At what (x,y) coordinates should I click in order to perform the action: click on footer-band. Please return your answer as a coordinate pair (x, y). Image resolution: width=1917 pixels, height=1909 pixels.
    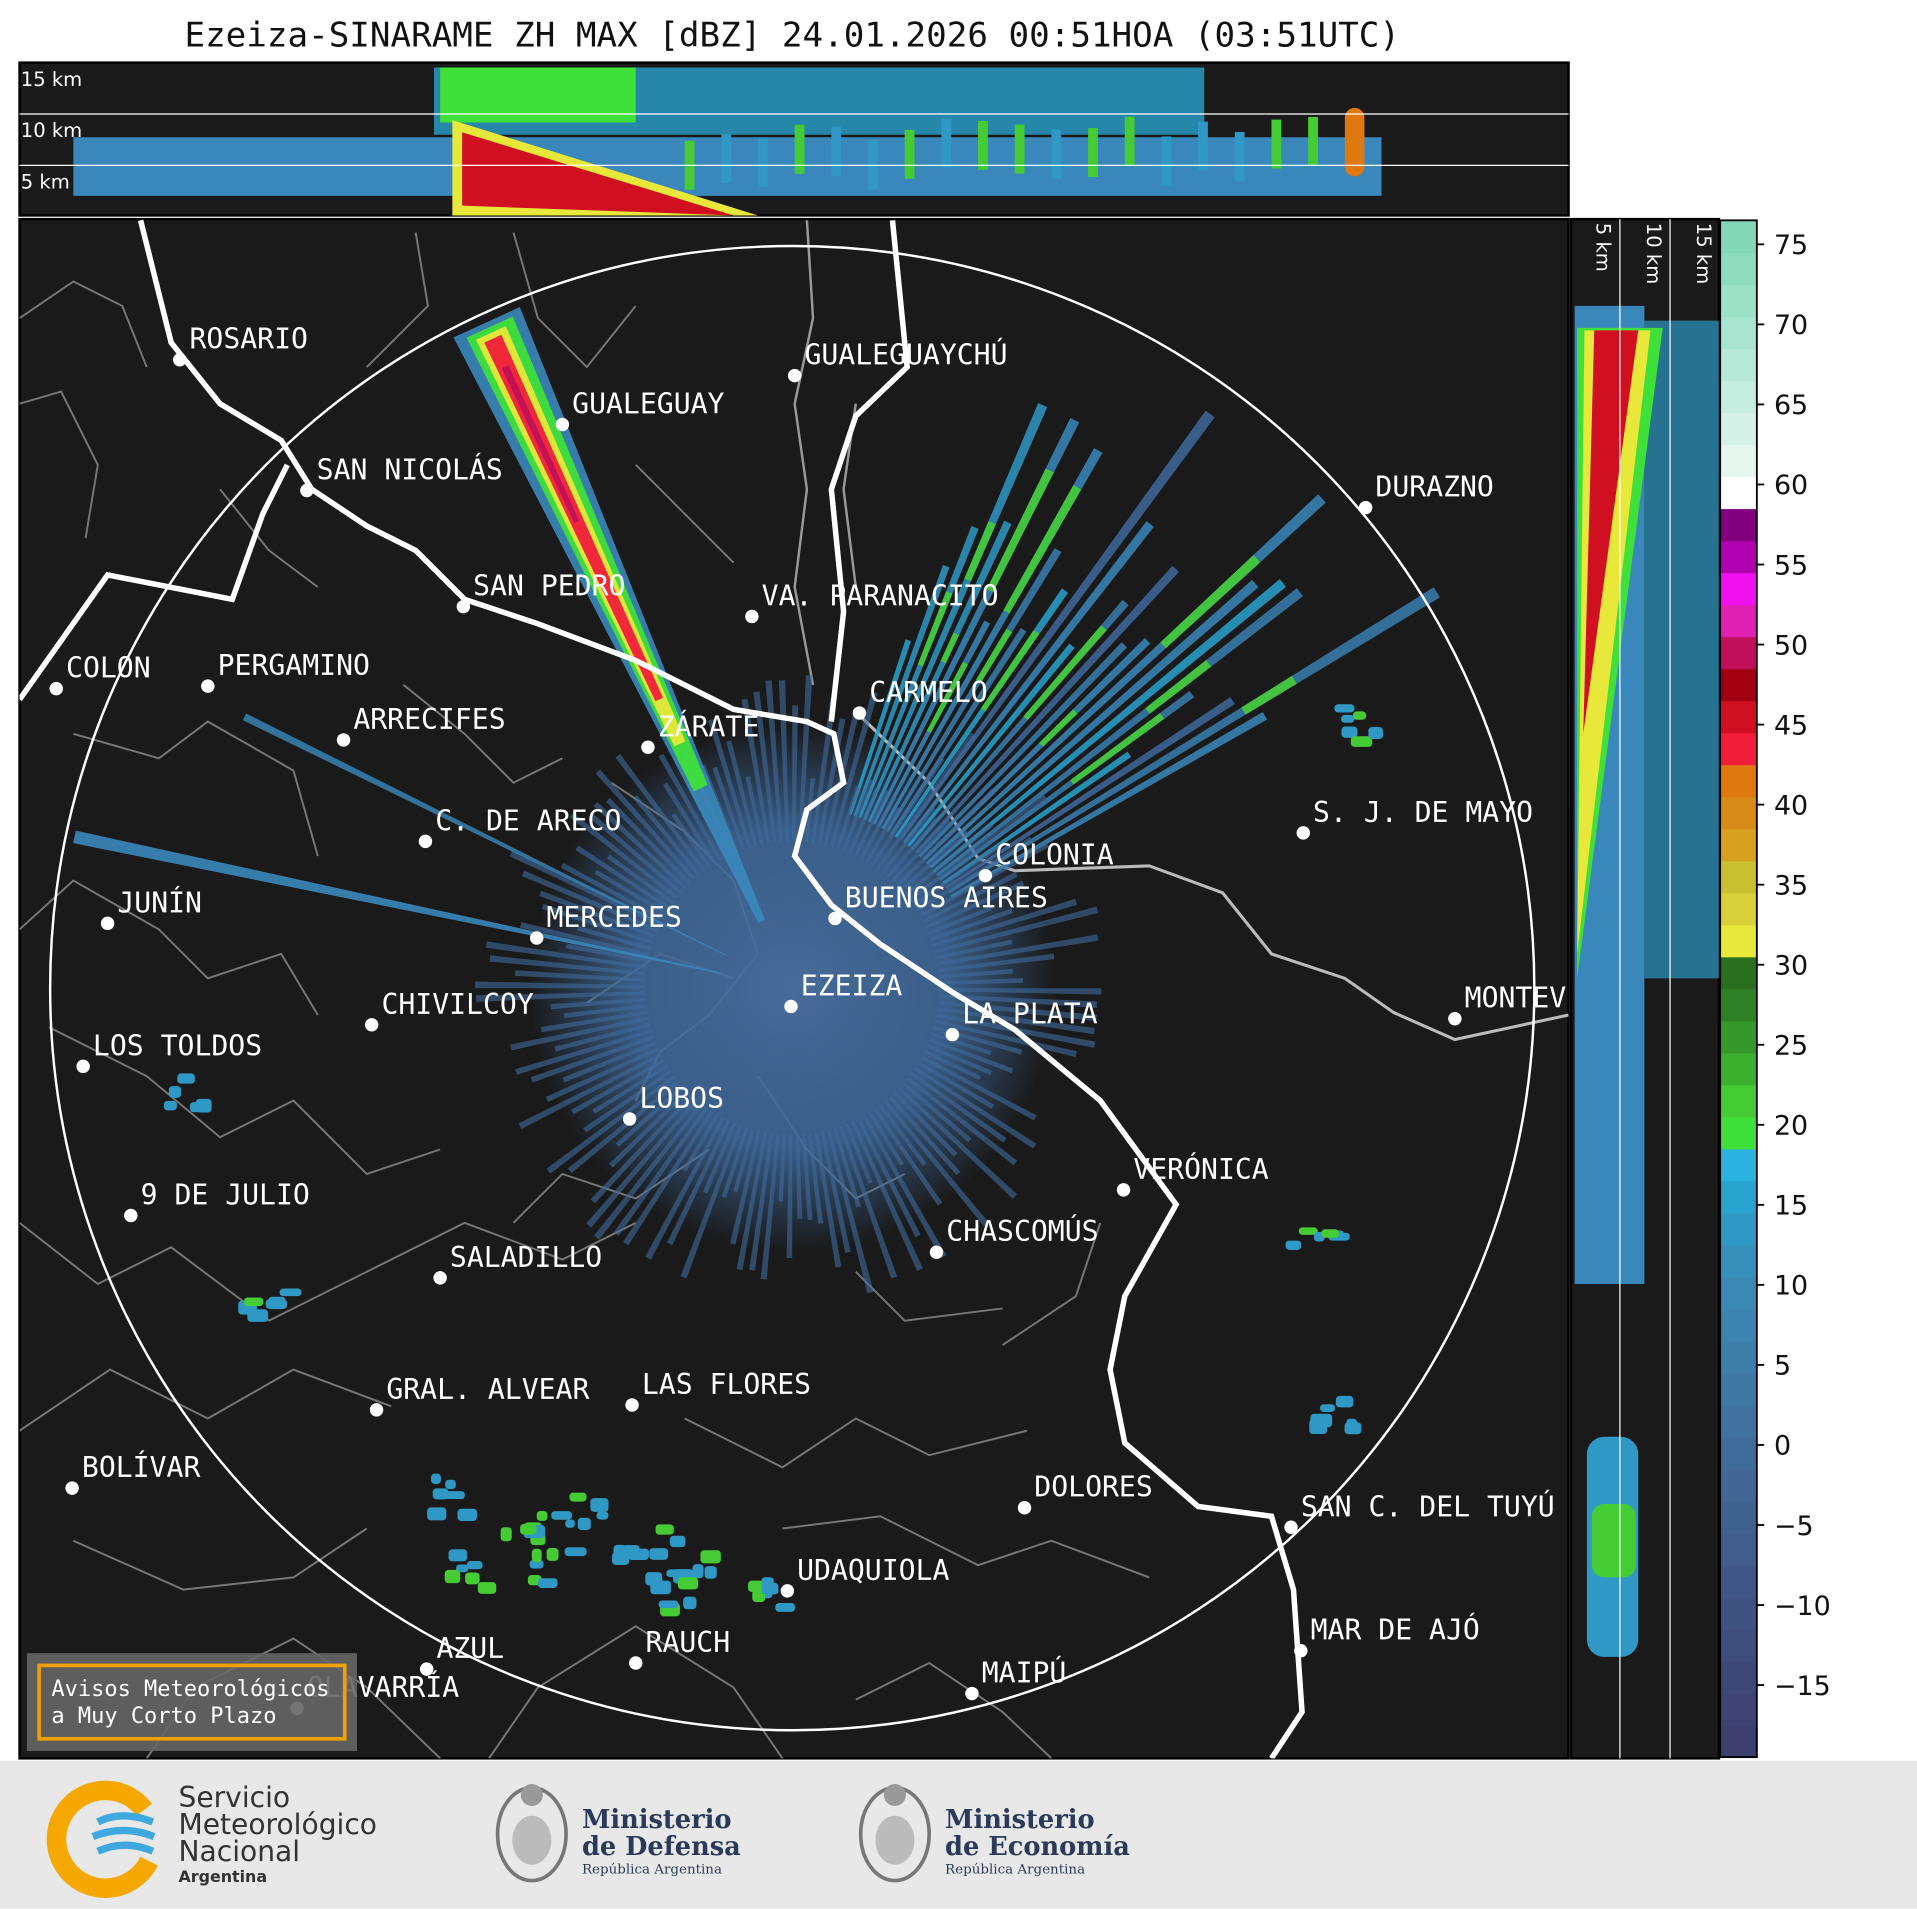
    Looking at the image, I should click on (958, 1834).